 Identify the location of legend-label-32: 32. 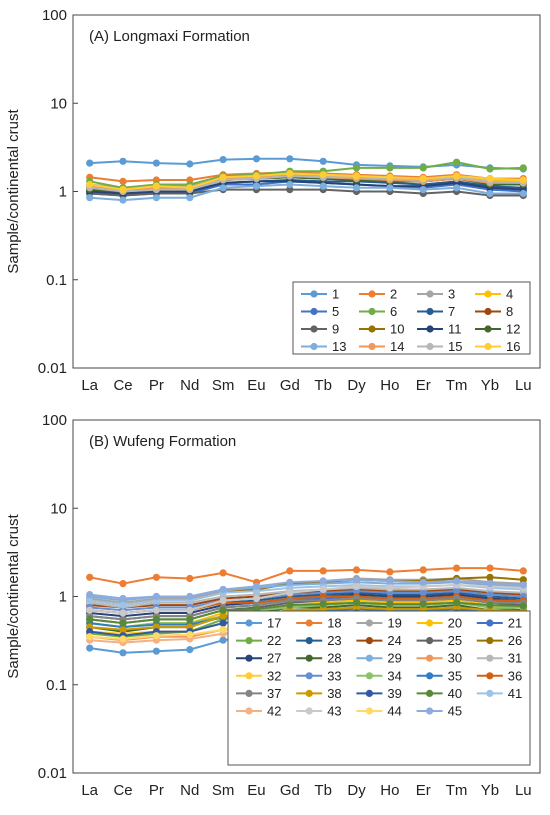
(274, 675).